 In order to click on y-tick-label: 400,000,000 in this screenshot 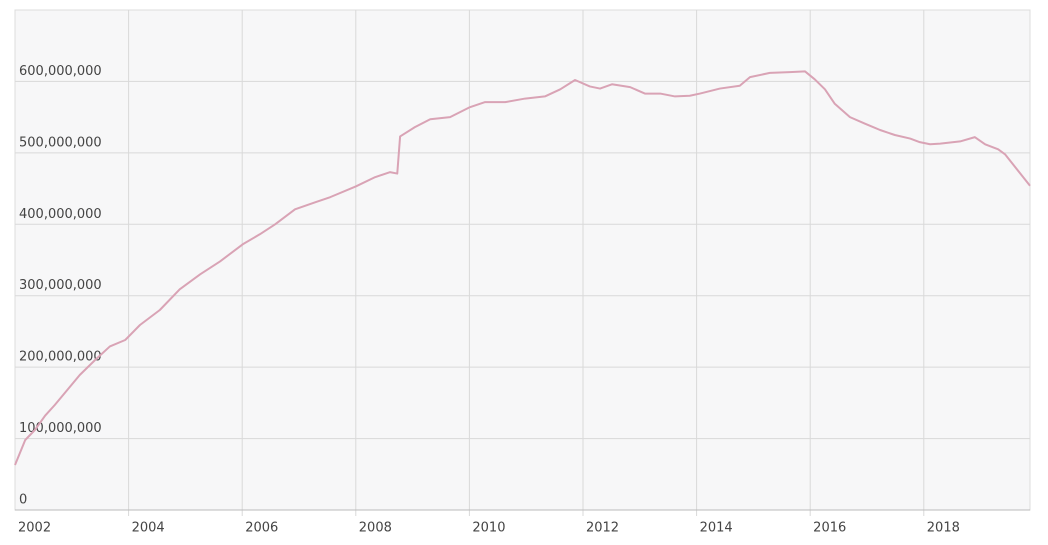, I will do `click(60, 214)`.